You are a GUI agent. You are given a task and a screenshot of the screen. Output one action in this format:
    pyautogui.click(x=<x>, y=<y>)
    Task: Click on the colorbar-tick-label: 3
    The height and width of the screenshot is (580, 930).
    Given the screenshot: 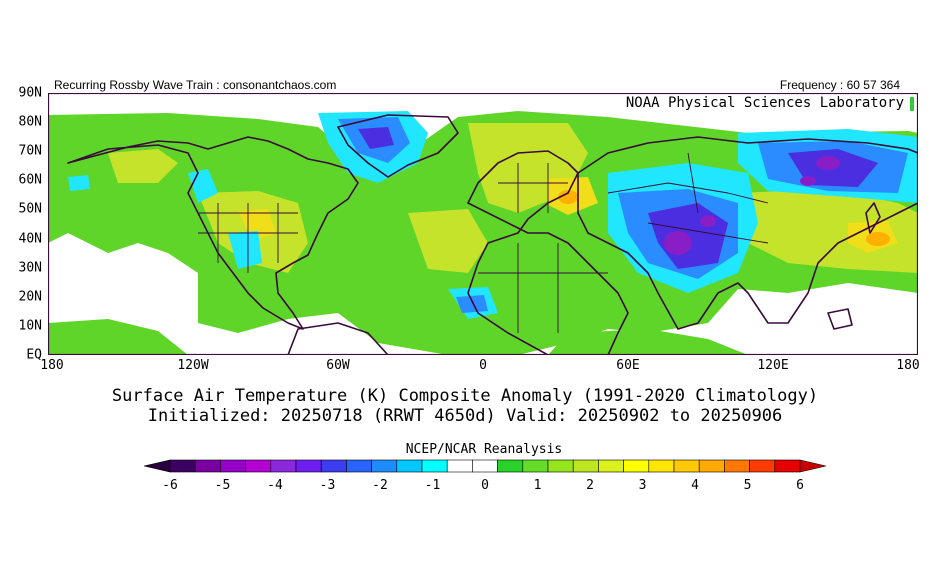 What is the action you would take?
    pyautogui.click(x=642, y=485)
    